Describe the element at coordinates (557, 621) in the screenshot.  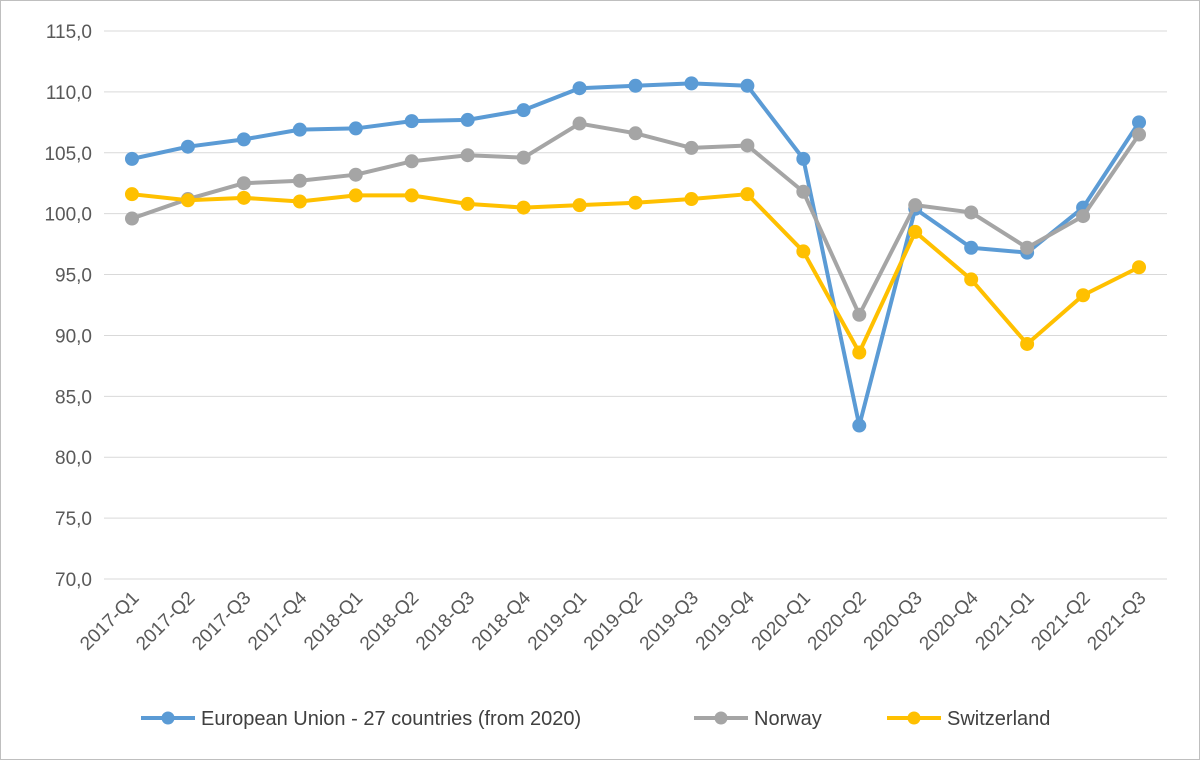
I see `x-tick-label: 2019-Q1` at that location.